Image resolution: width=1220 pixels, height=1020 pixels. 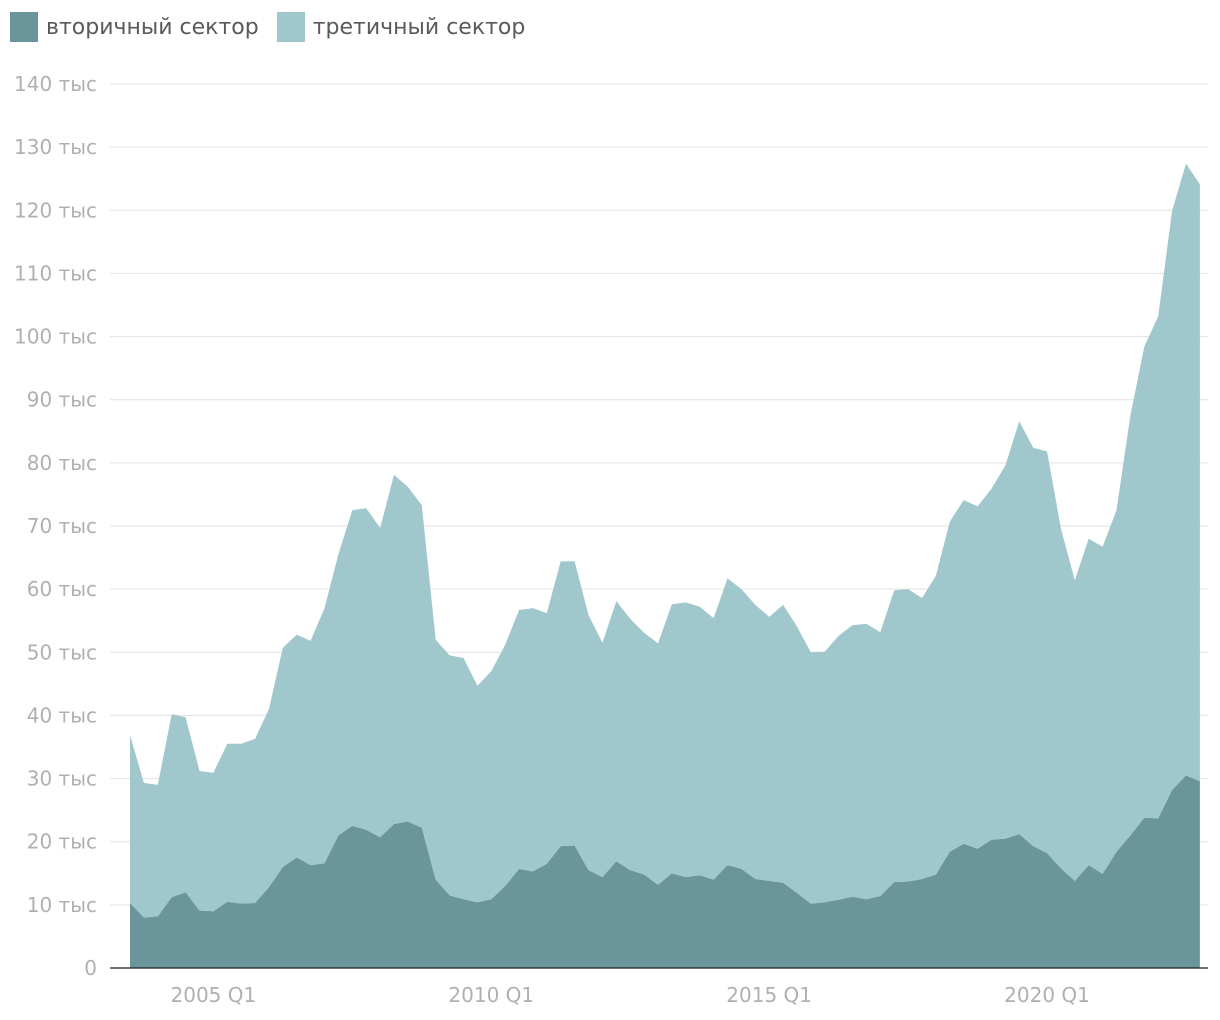 What do you see at coordinates (62, 652) in the screenshot?
I see `y-tick-label: 50 тыс` at bounding box center [62, 652].